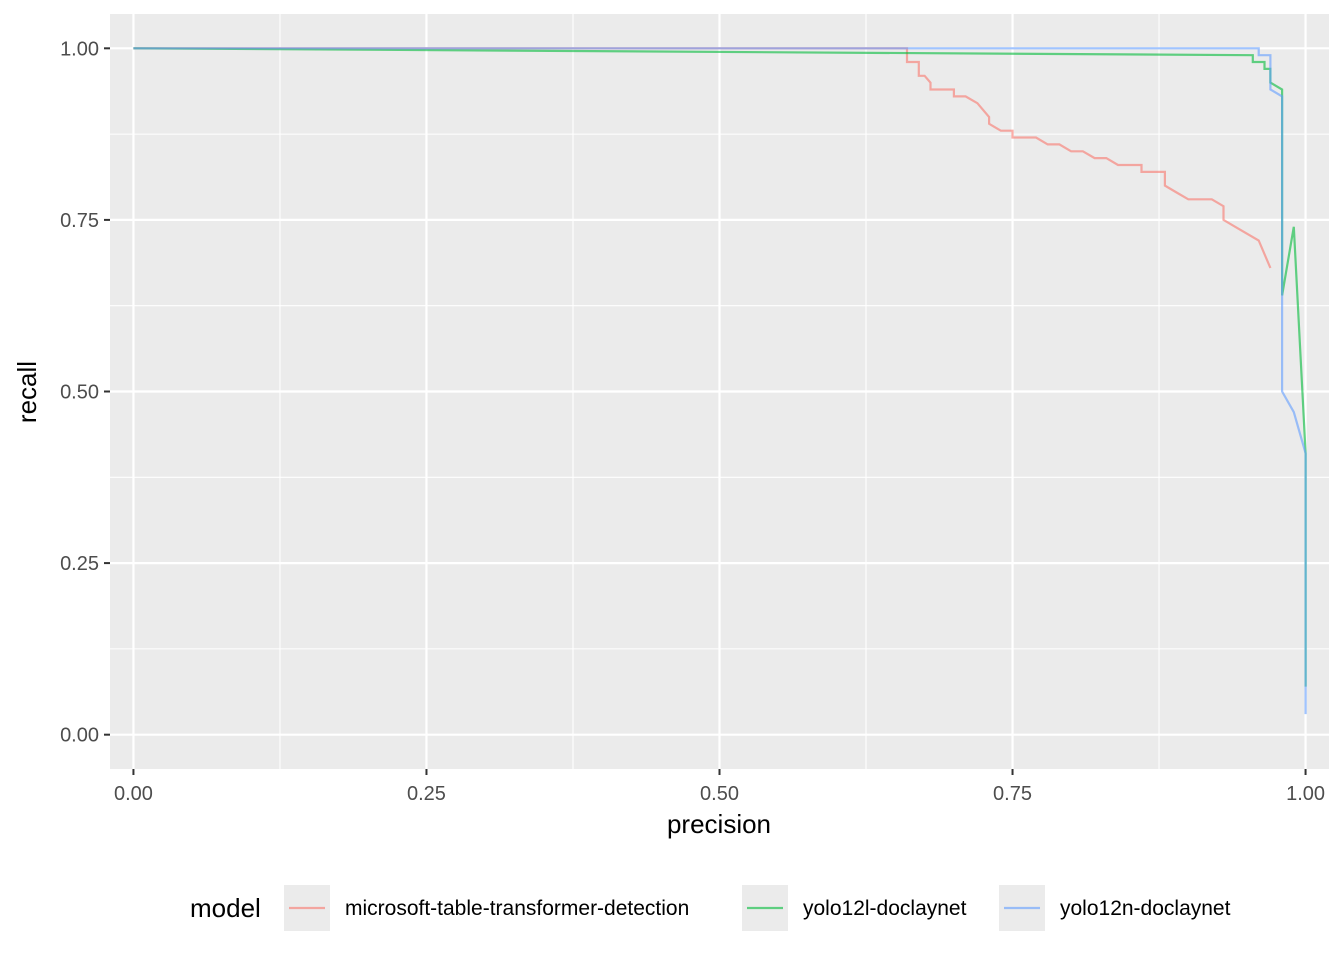  What do you see at coordinates (79, 49) in the screenshot?
I see `y-tick-label: 1.00` at bounding box center [79, 49].